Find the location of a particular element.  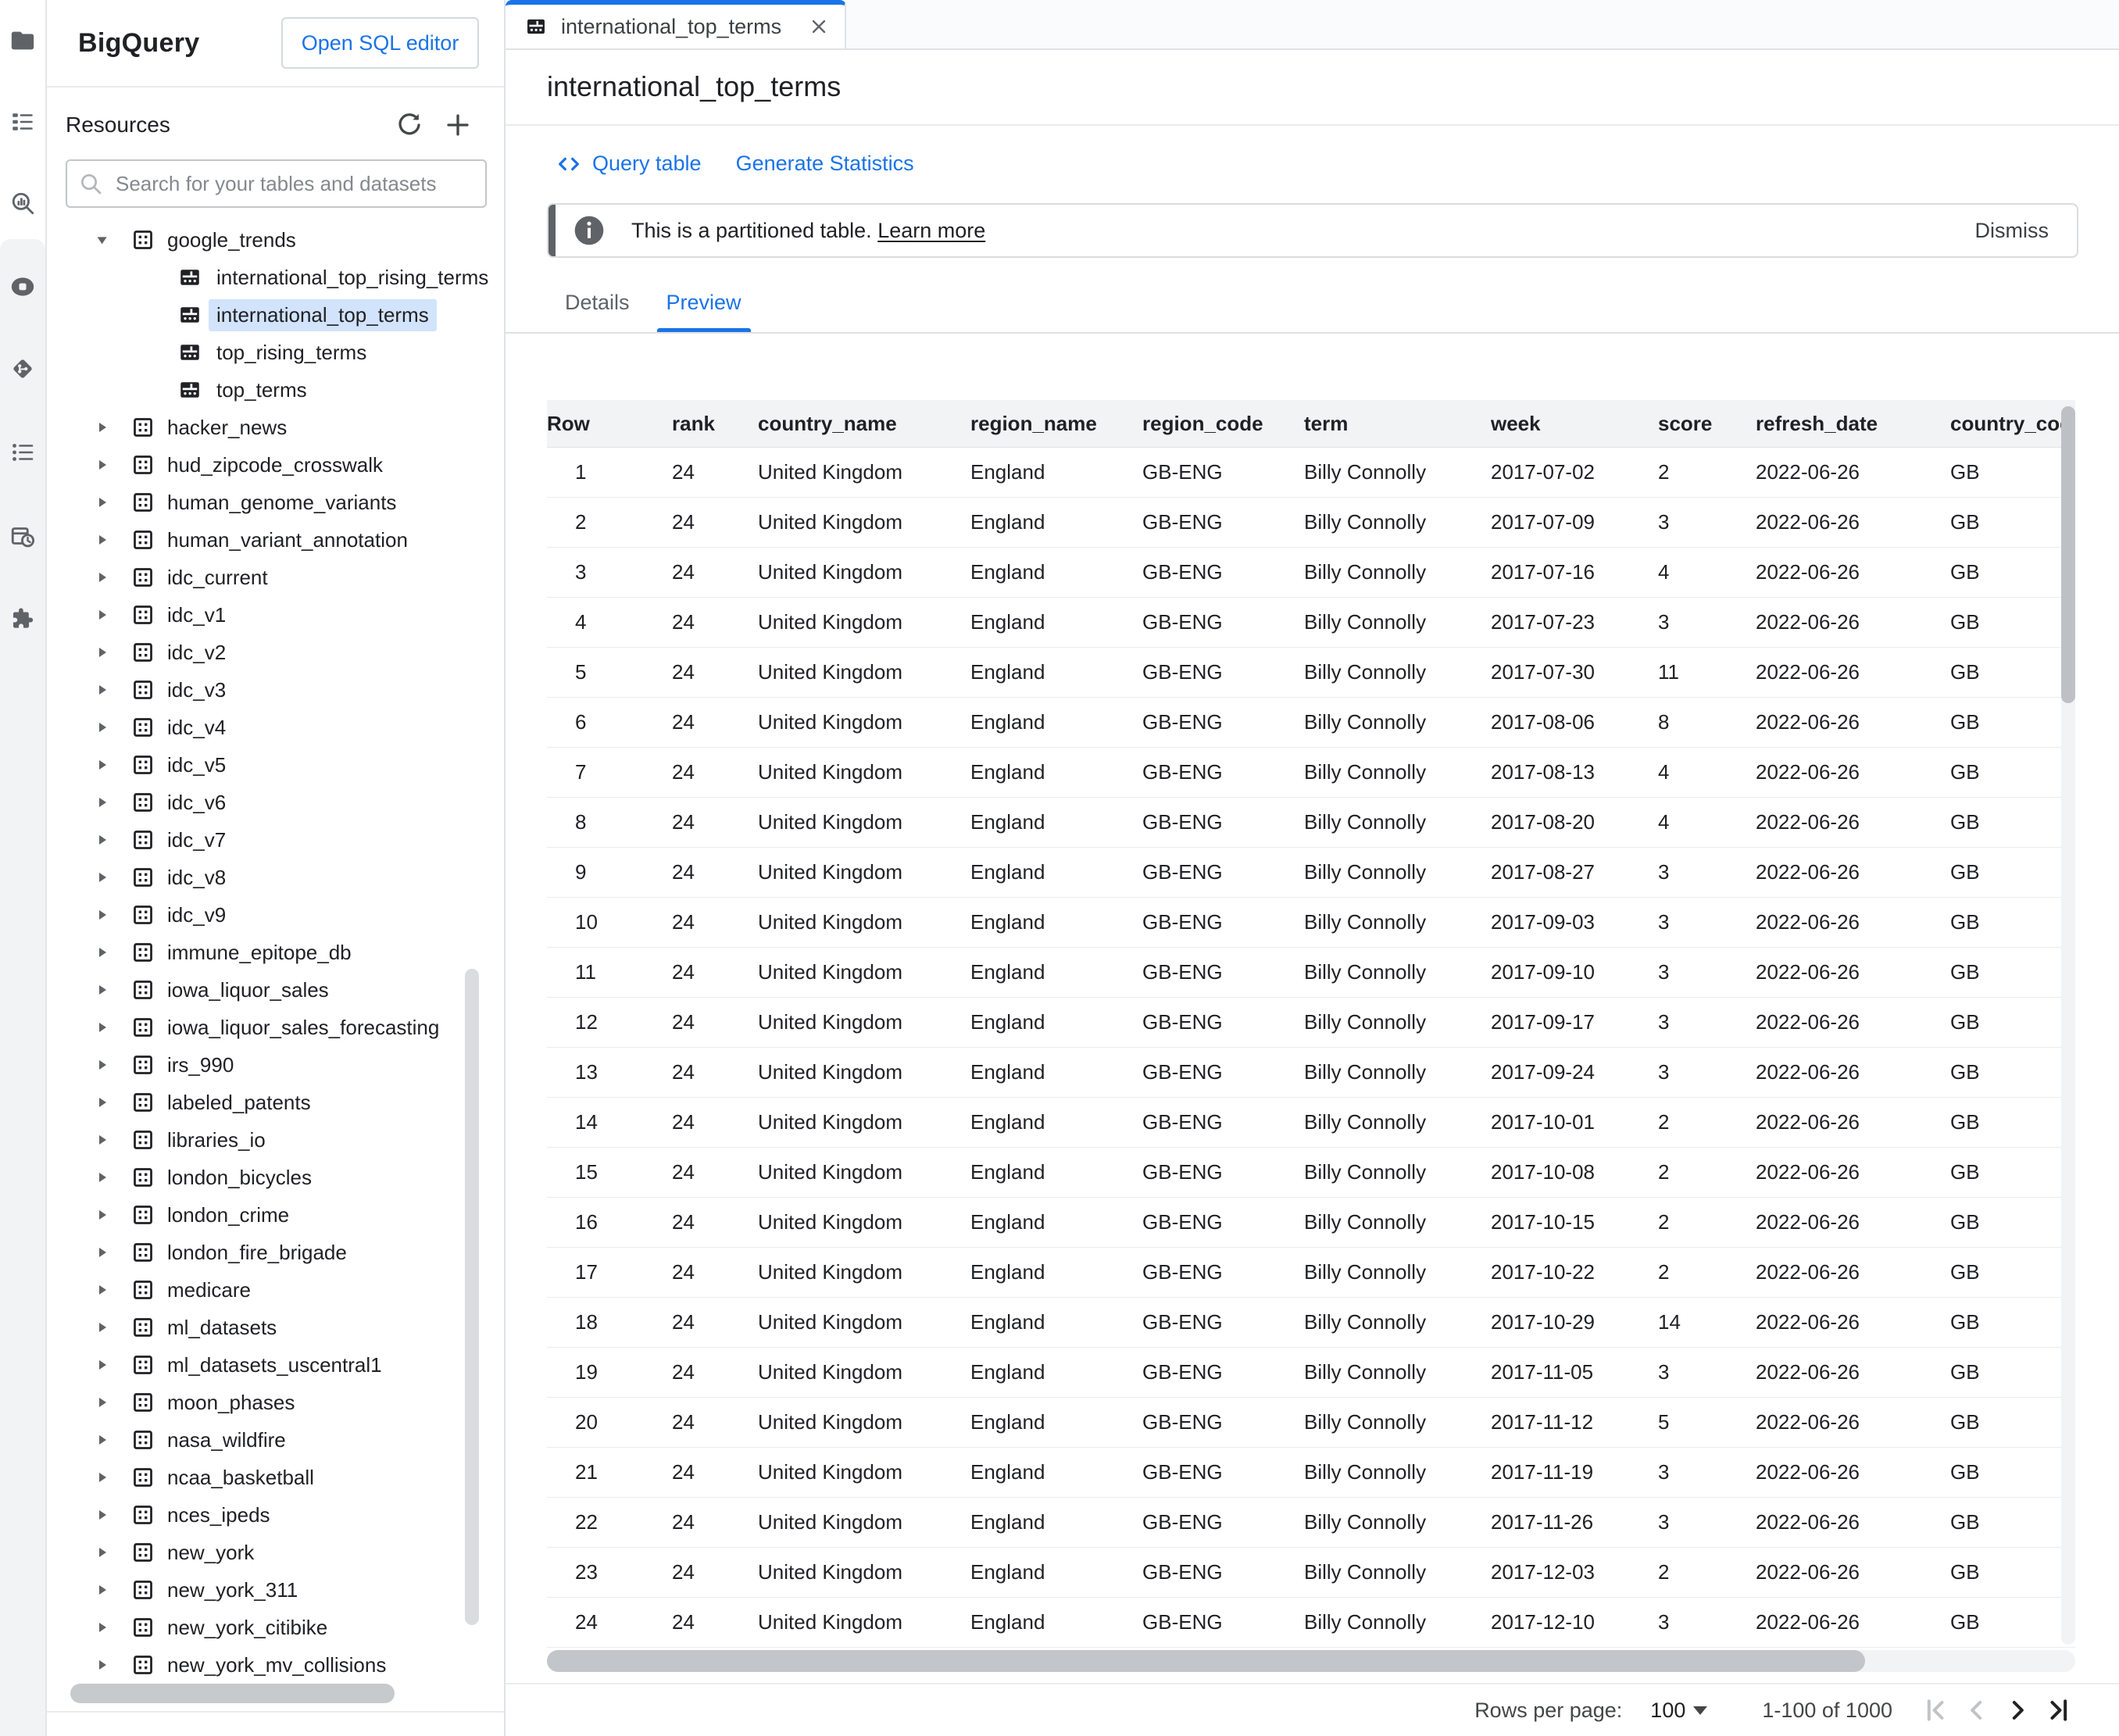

tree-item: top_rising_terms is located at coordinates (275, 352).